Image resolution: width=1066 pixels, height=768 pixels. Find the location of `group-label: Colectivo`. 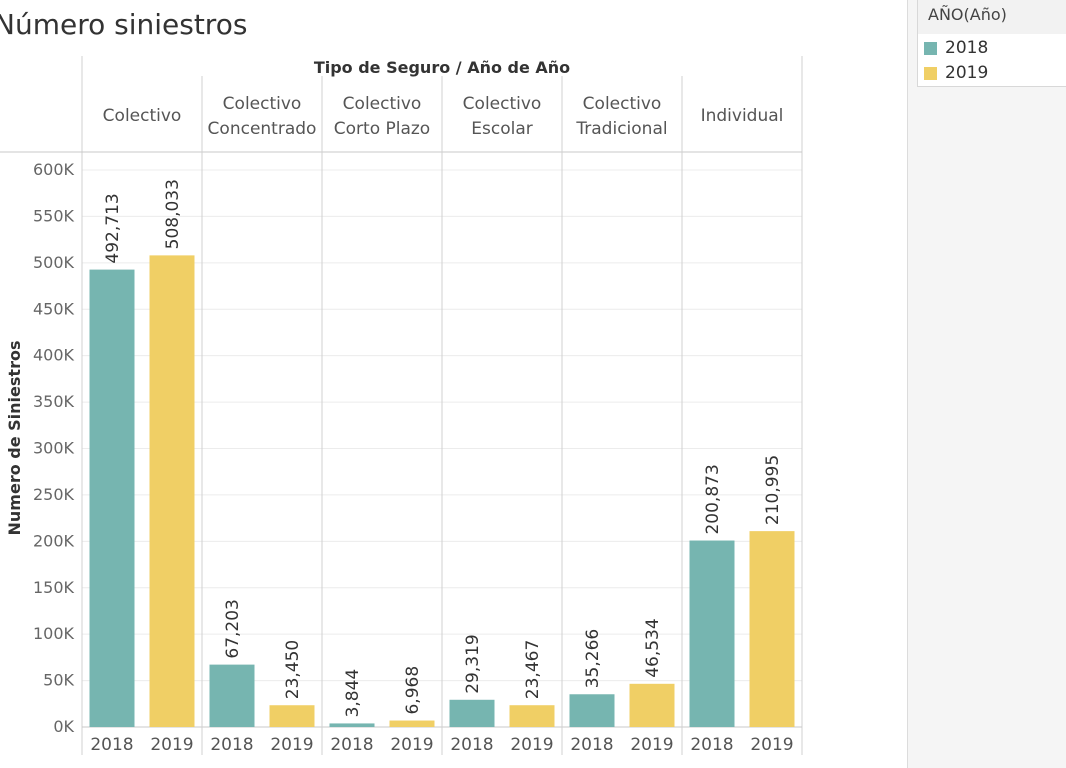

group-label: Colectivo is located at coordinates (142, 116).